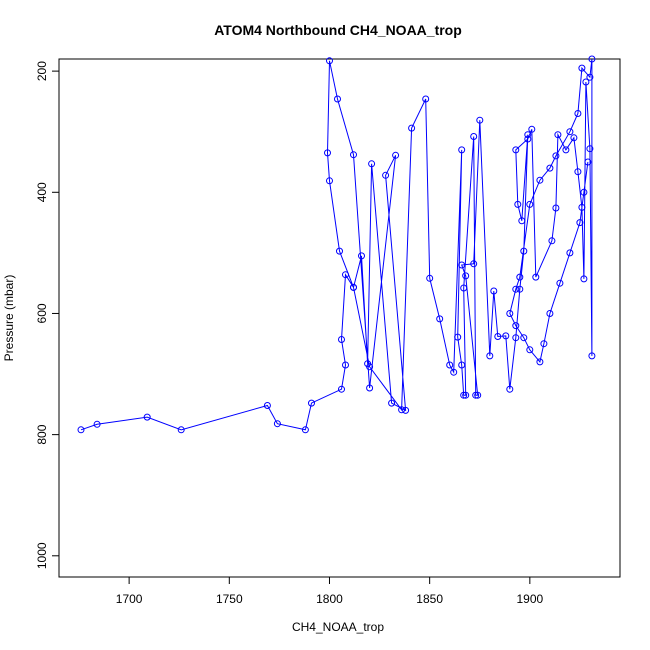 The width and height of the screenshot is (650, 650). What do you see at coordinates (42, 192) in the screenshot?
I see `y-tick-label: 400` at bounding box center [42, 192].